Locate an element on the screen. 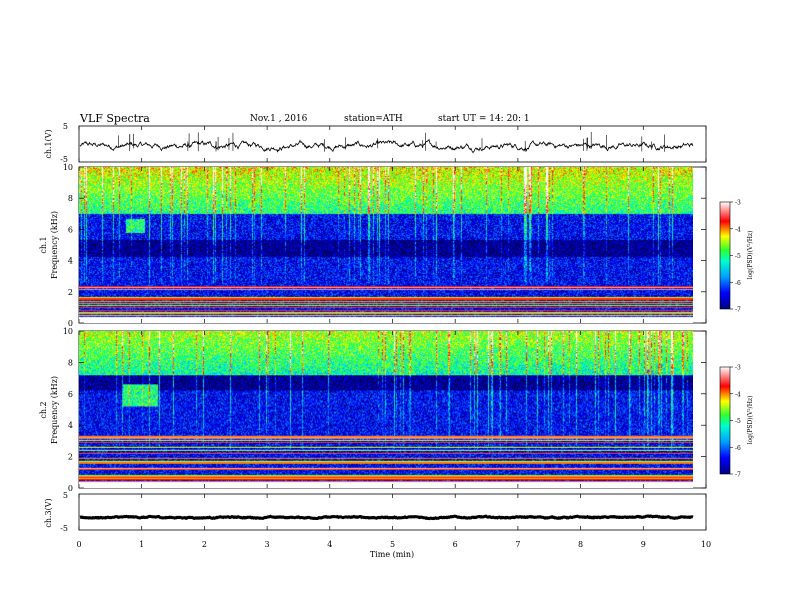 This screenshot has height=612, width=792. ch1-ytick-bottom: -5 is located at coordinates (64, 159).